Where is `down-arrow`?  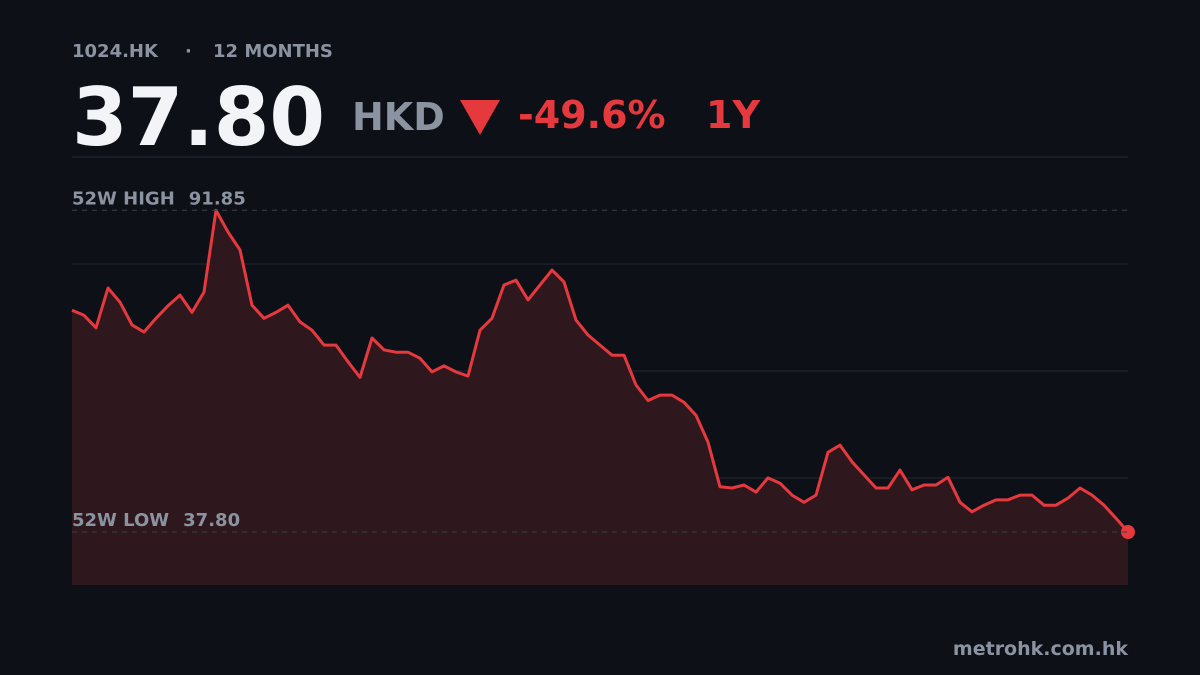 down-arrow is located at coordinates (480, 117).